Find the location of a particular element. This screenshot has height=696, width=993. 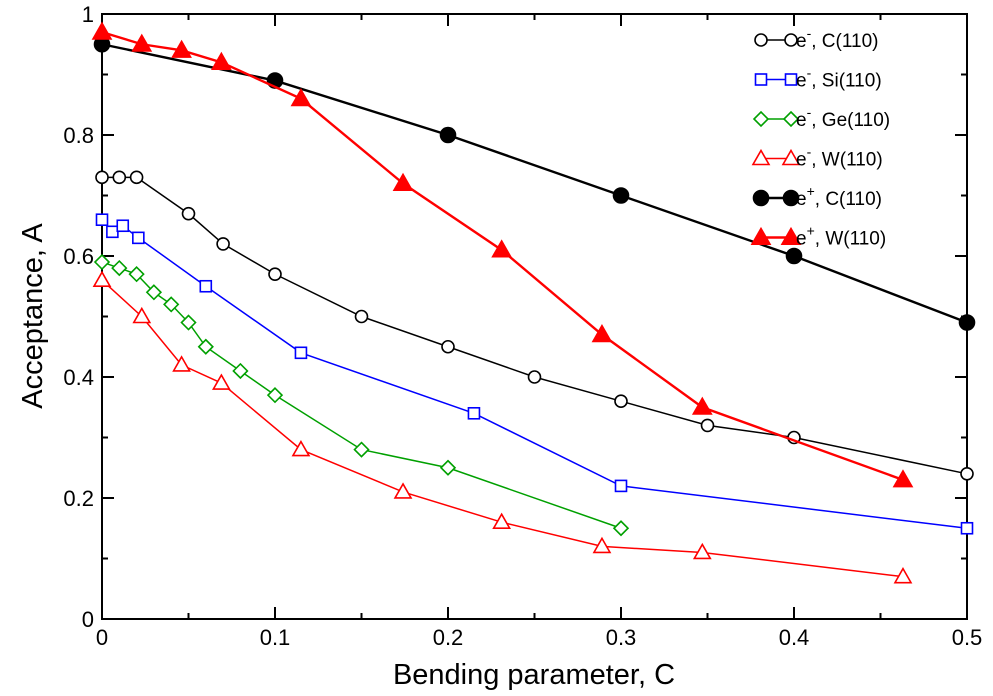

x-tick-label: 0 is located at coordinates (102, 637).